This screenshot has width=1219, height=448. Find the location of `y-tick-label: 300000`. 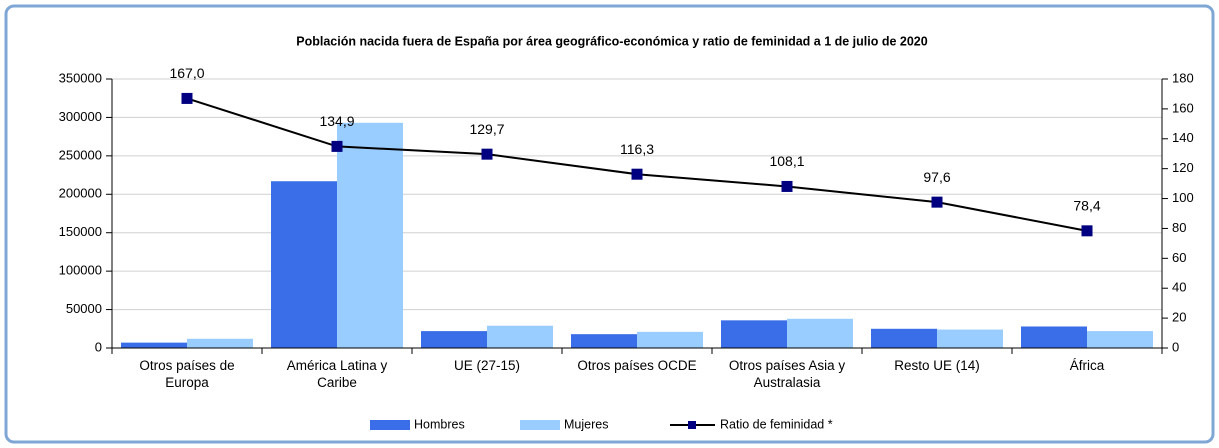

y-tick-label: 300000 is located at coordinates (80, 116).